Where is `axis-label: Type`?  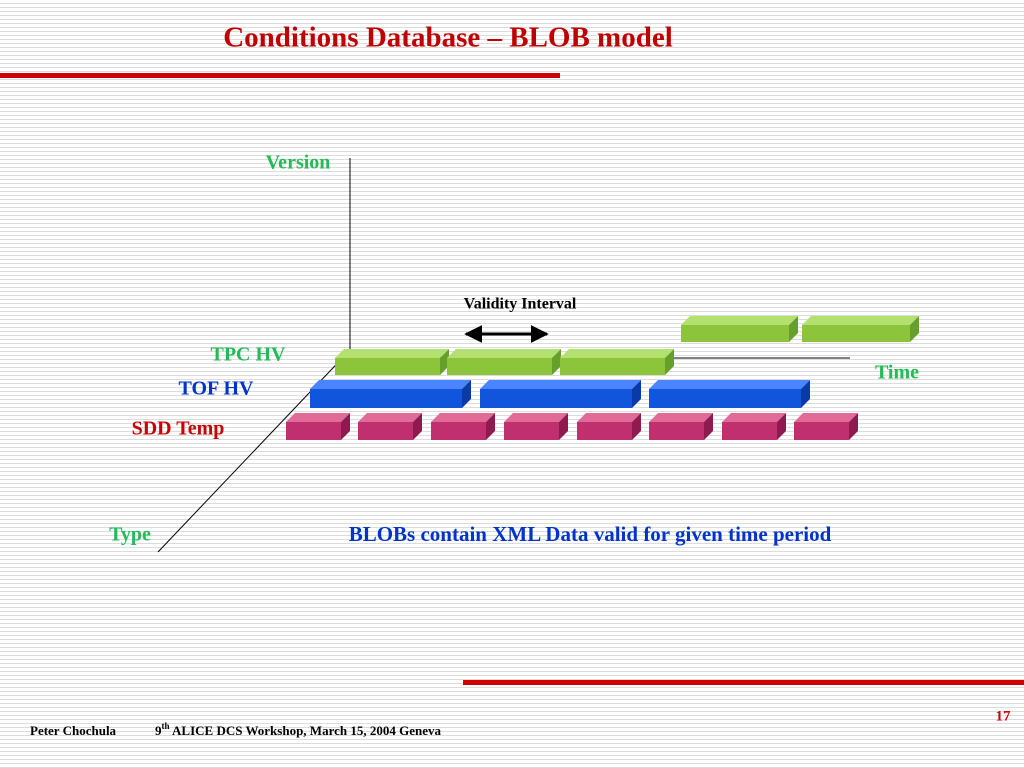 axis-label: Type is located at coordinates (130, 535).